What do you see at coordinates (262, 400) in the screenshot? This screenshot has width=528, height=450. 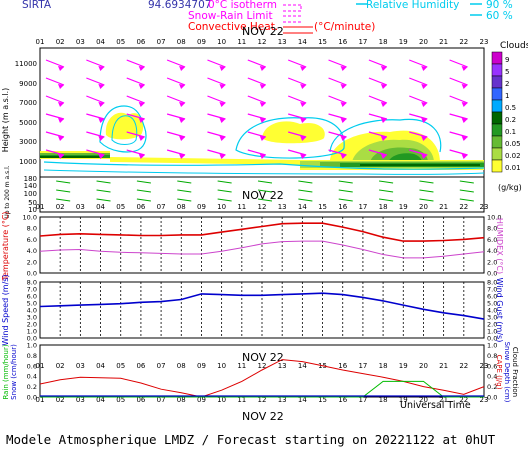 I see `hour-tick-label: 12` at bounding box center [262, 400].